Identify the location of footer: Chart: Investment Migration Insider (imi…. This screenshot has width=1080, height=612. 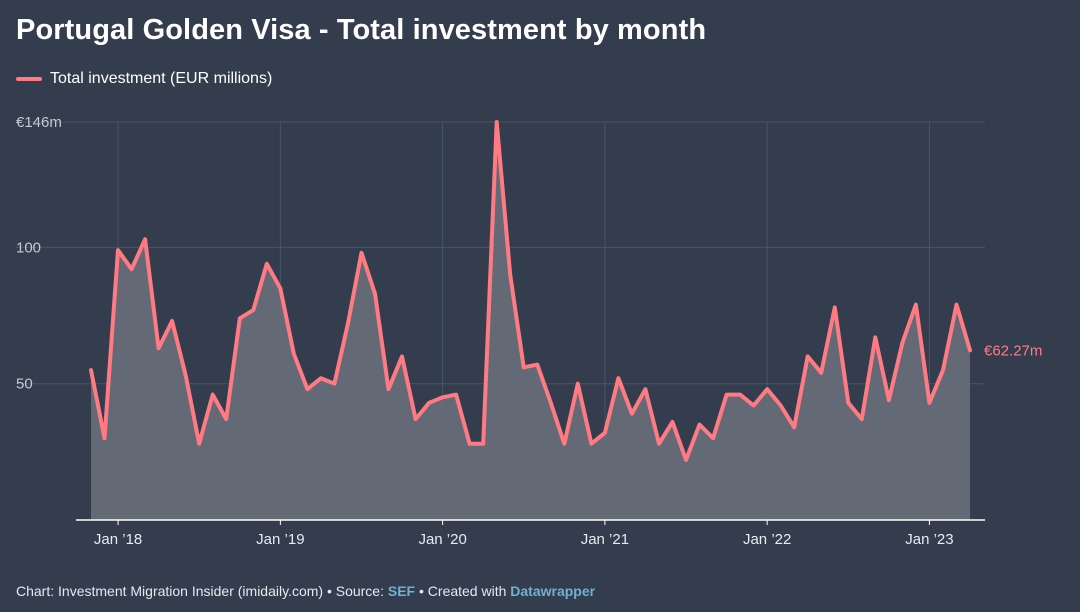
(305, 591).